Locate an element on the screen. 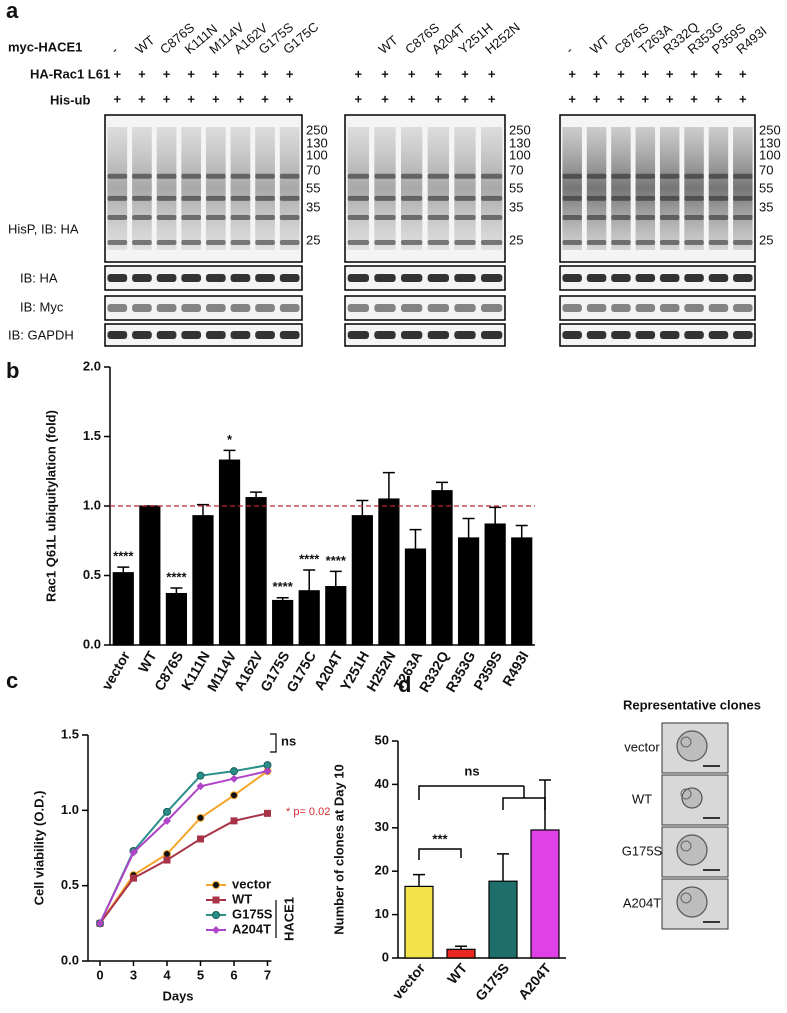 The image size is (787, 1013). clone-label: A204T is located at coordinates (642, 902).